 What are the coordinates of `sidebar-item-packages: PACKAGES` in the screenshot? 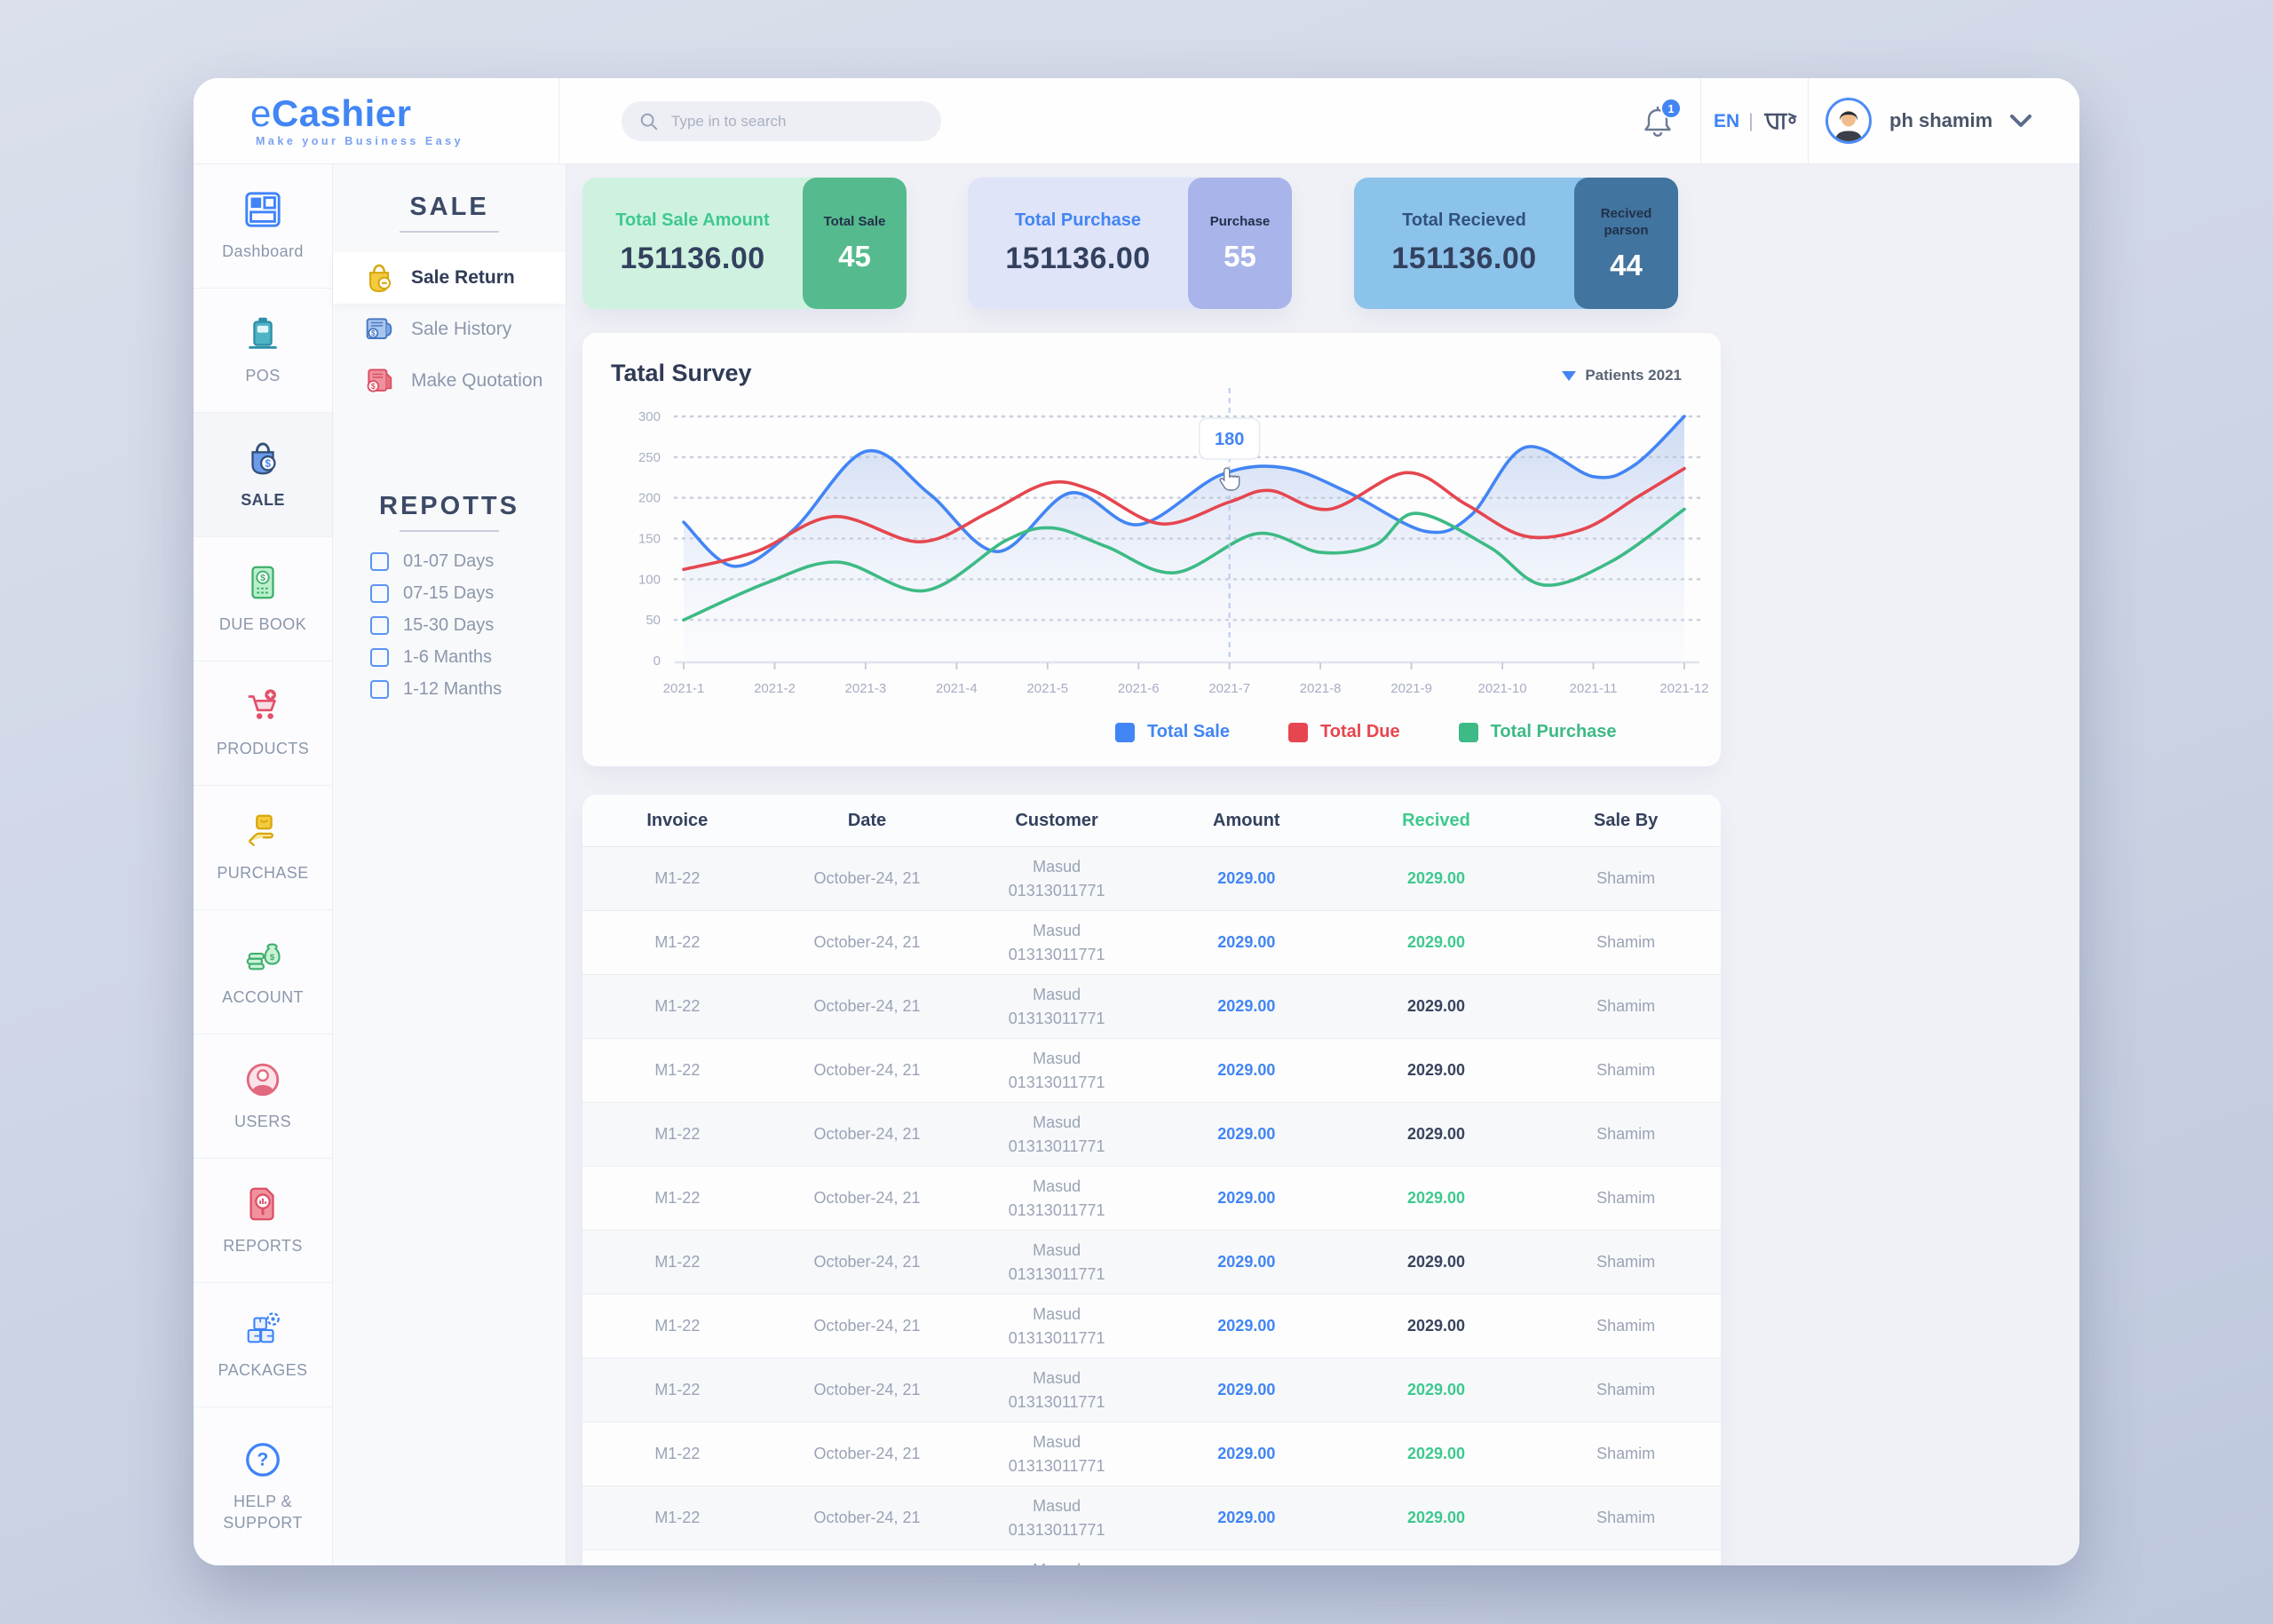 It's located at (263, 1345).